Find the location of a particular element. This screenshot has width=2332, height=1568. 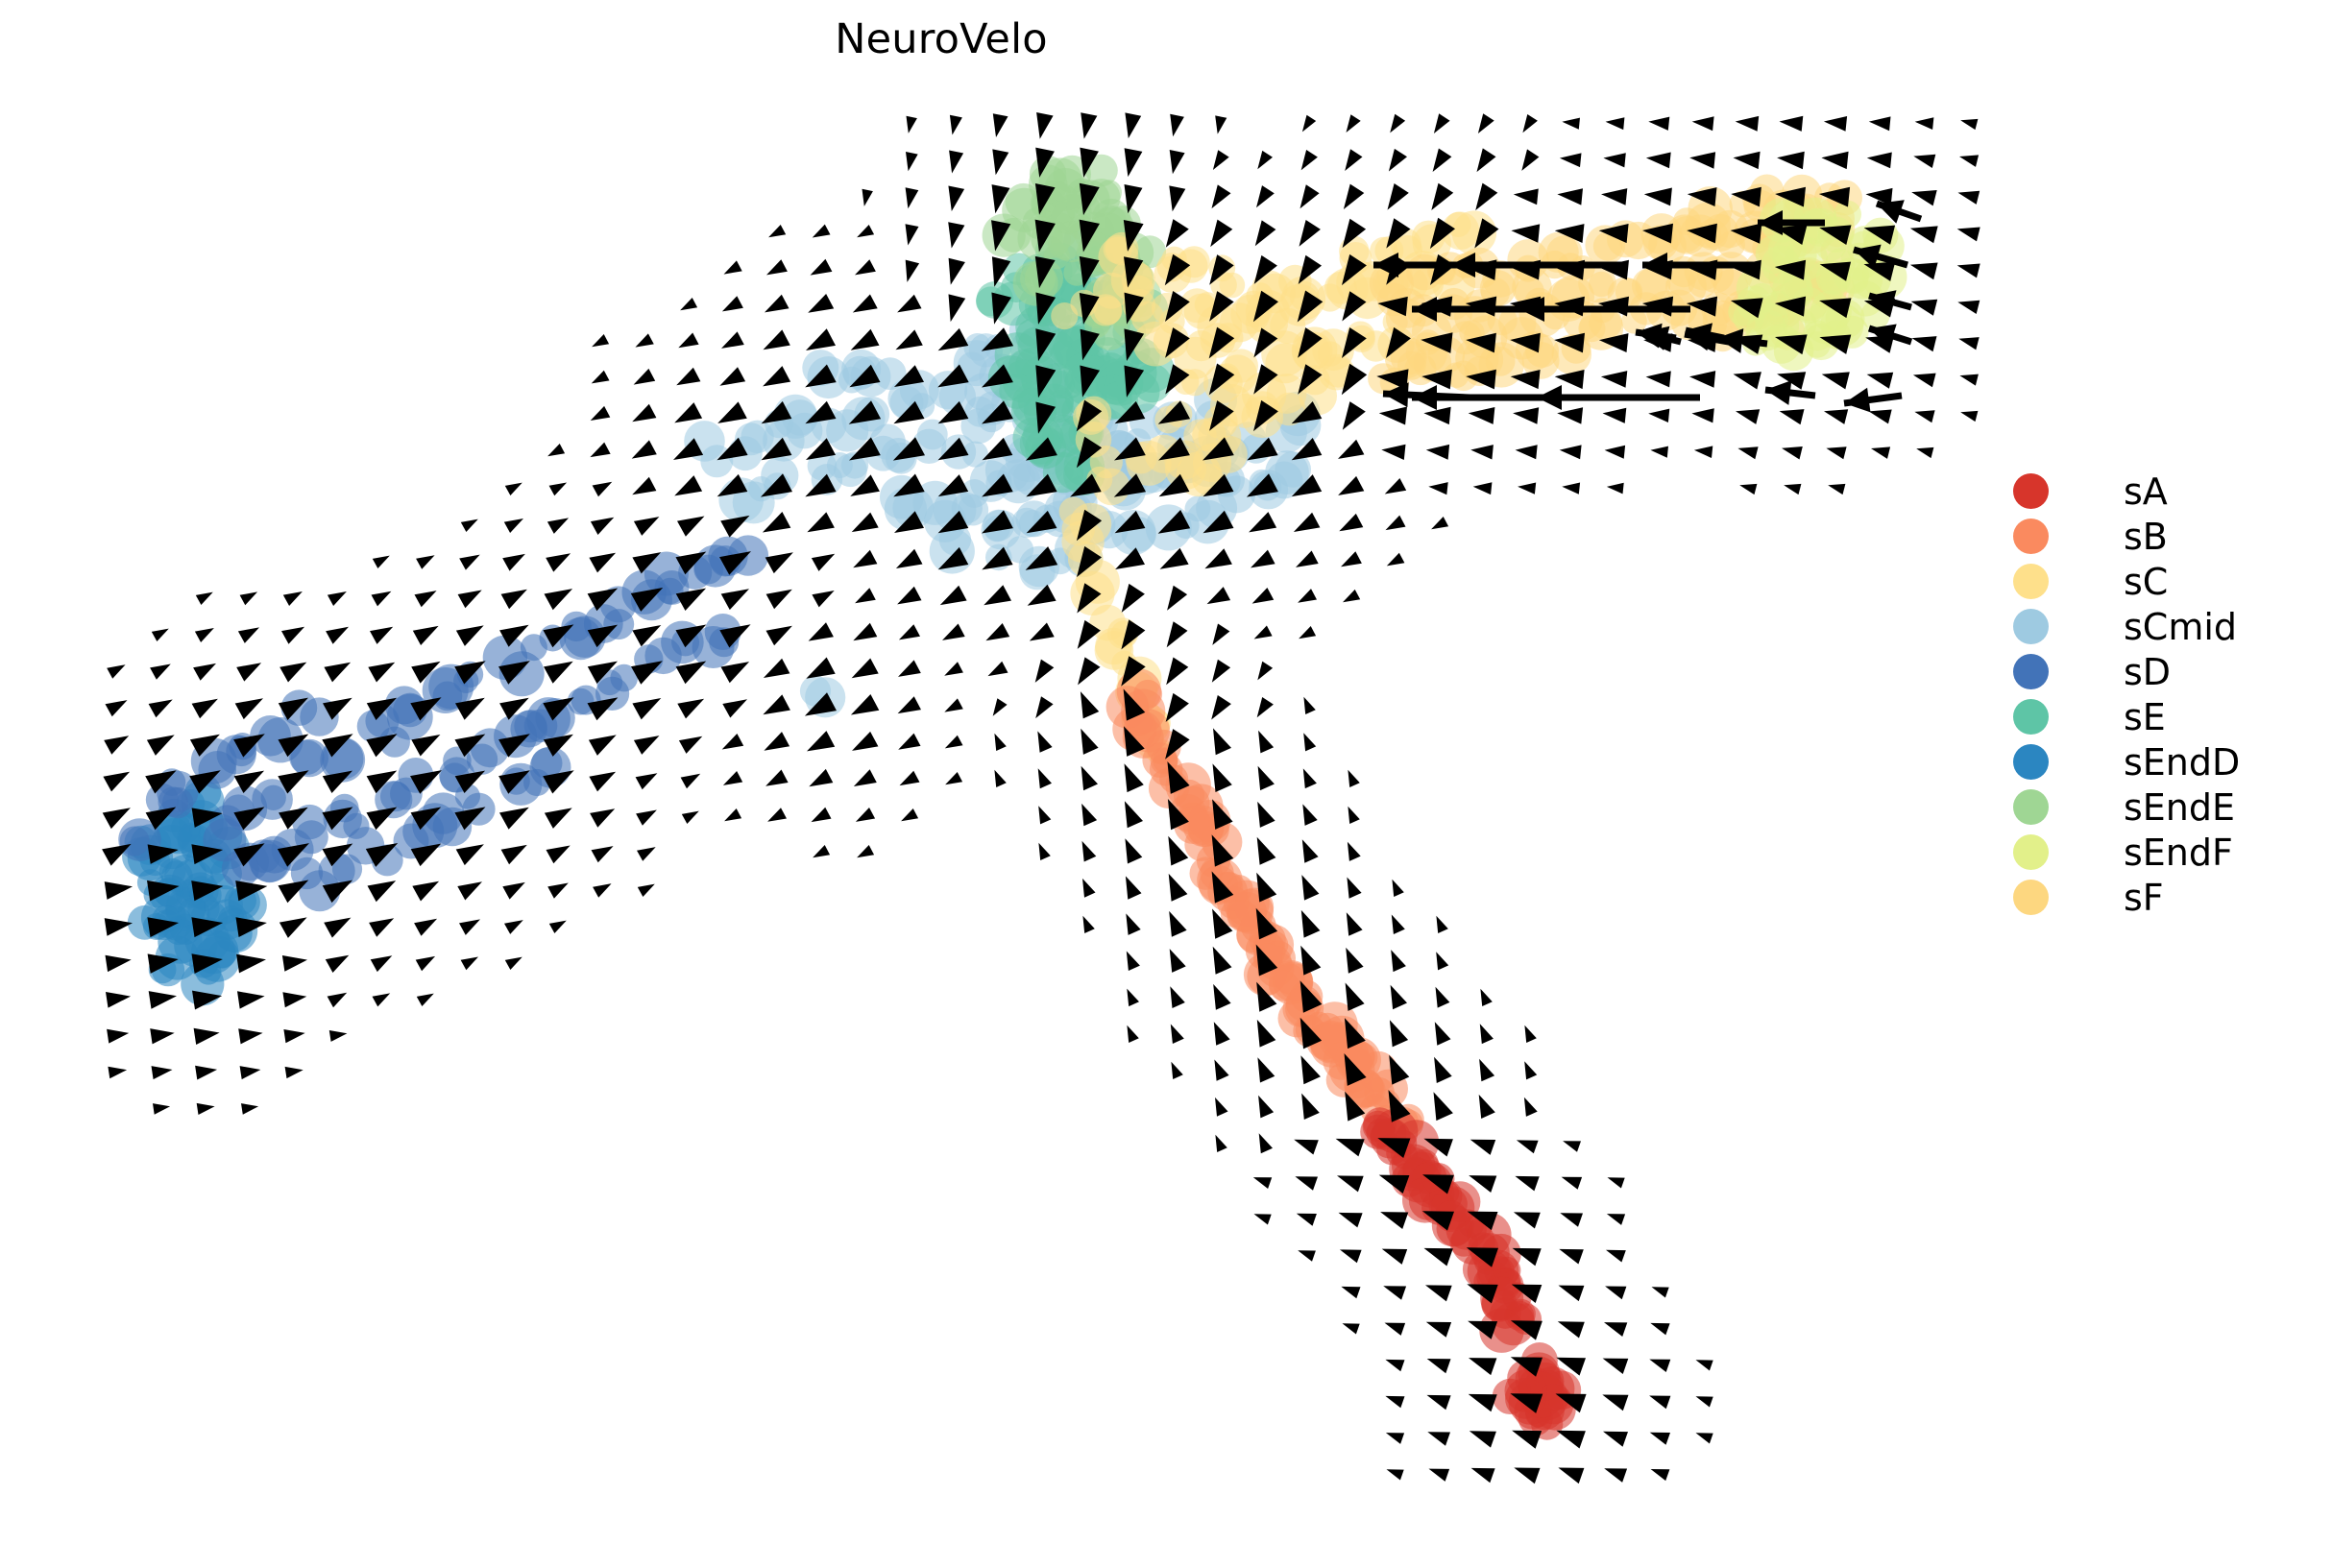

legend-item: sA is located at coordinates (2163, 491).